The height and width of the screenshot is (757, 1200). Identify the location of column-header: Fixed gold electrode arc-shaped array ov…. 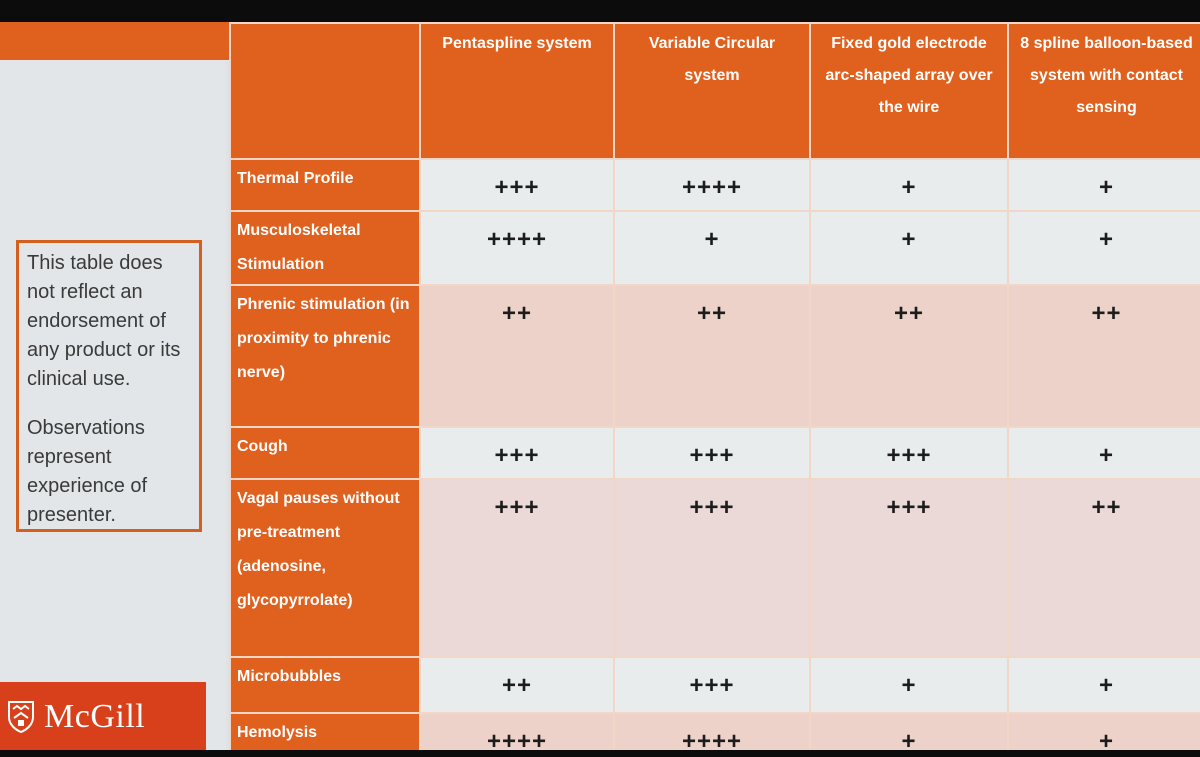
(909, 91).